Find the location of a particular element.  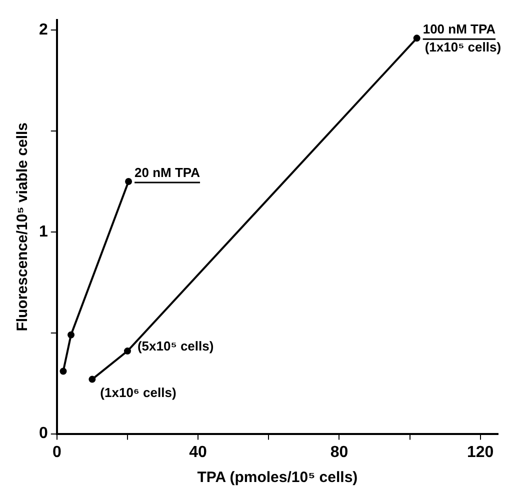

series-label: 100 nM TPA is located at coordinates (459, 29).